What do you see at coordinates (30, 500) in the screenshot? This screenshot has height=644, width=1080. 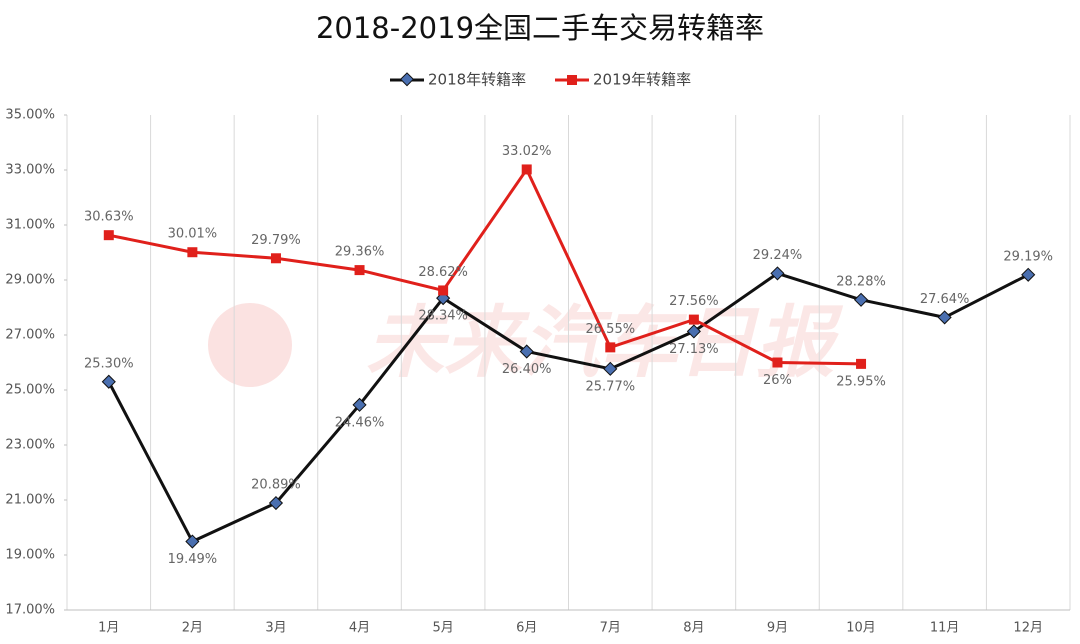 I see `y-tick-label: 21.00%` at bounding box center [30, 500].